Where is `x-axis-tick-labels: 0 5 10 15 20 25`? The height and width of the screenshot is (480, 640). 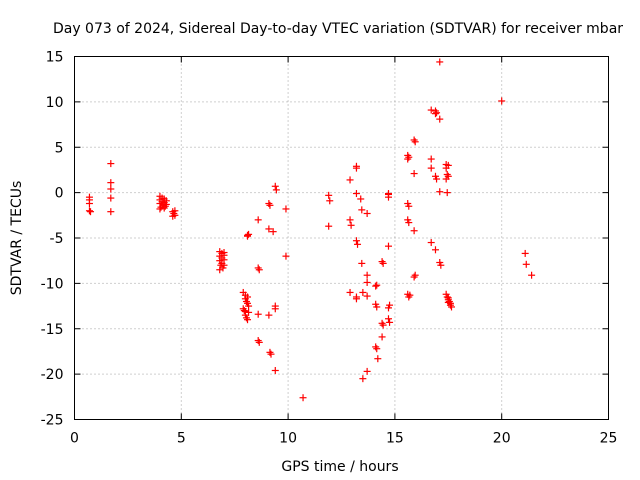 x-axis-tick-labels: 0 5 10 15 20 25 is located at coordinates (343, 439).